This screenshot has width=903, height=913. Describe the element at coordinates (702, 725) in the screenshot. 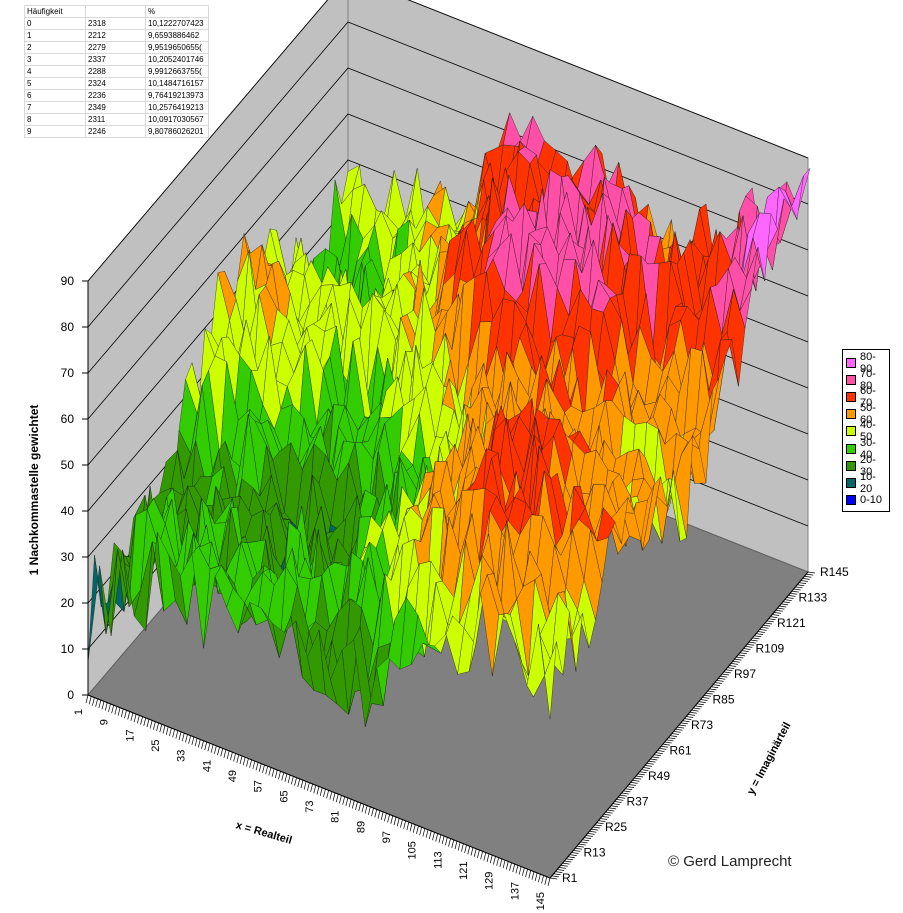

I see `y-tick-label: R73` at that location.